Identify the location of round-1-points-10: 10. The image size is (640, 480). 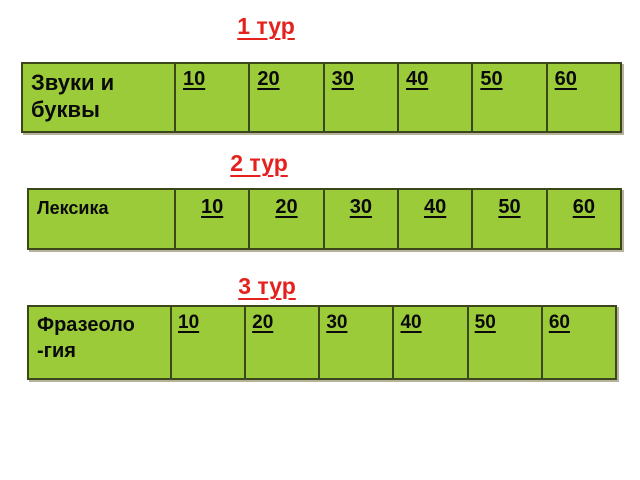
(211, 97).